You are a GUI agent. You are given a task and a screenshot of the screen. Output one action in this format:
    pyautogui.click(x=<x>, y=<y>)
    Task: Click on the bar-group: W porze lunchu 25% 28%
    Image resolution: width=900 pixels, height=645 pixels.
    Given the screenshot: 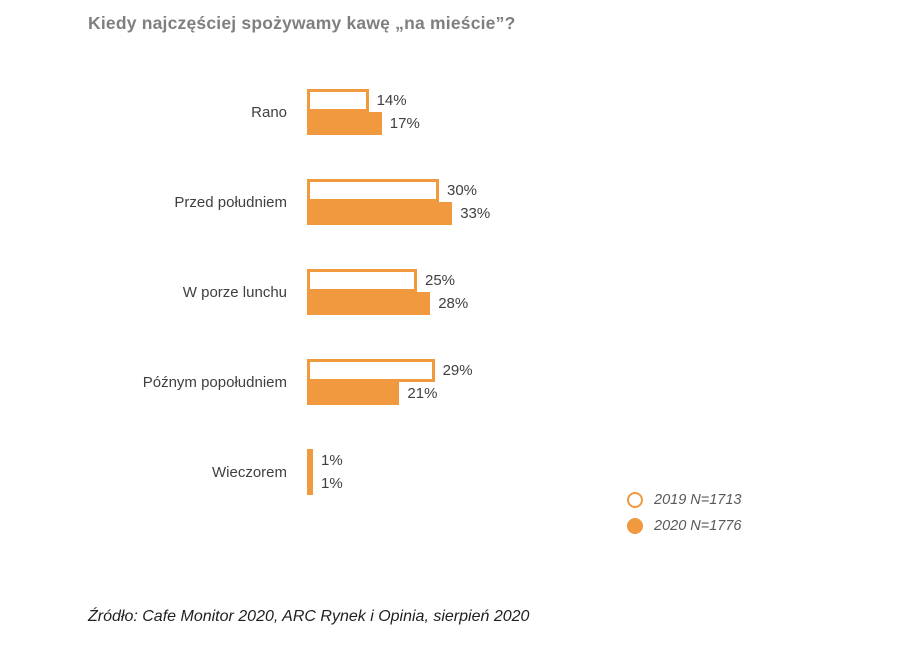 What is the action you would take?
    pyautogui.click(x=450, y=292)
    